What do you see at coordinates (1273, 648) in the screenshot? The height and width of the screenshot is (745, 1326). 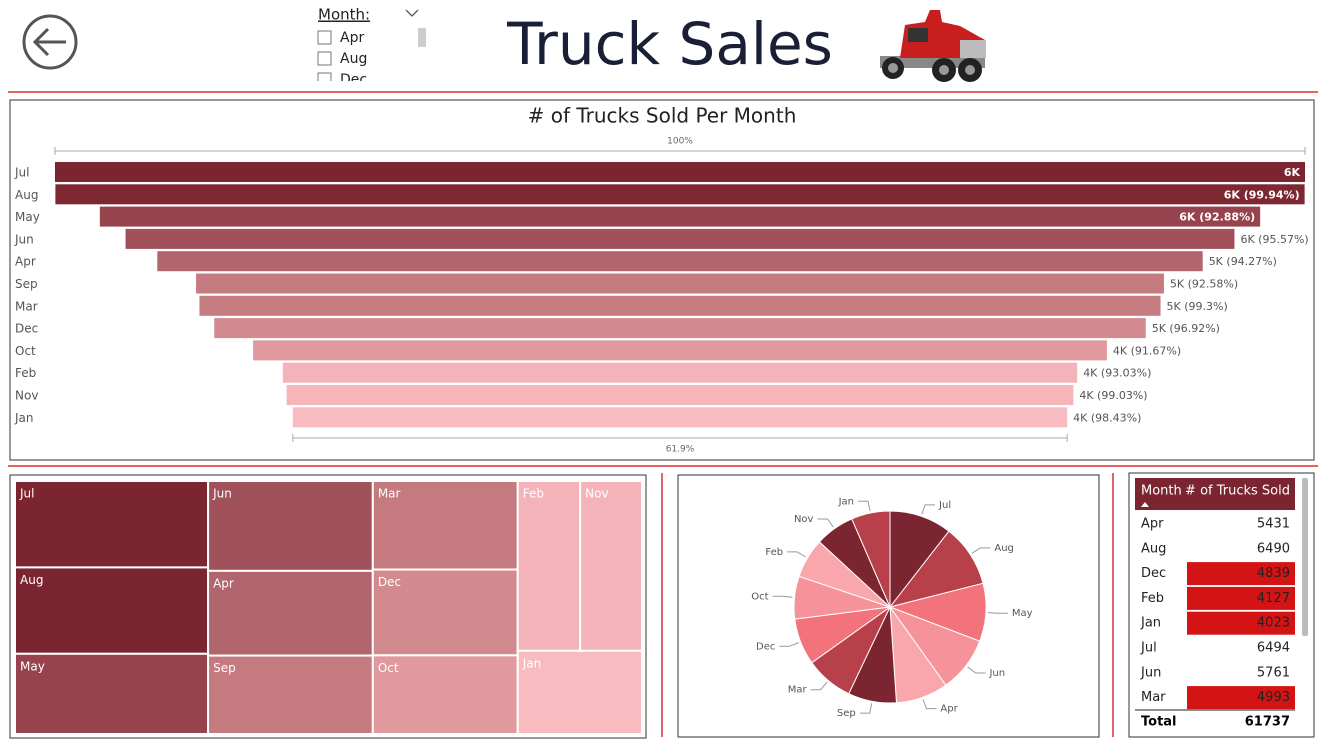 I see `table-cell: 6494` at bounding box center [1273, 648].